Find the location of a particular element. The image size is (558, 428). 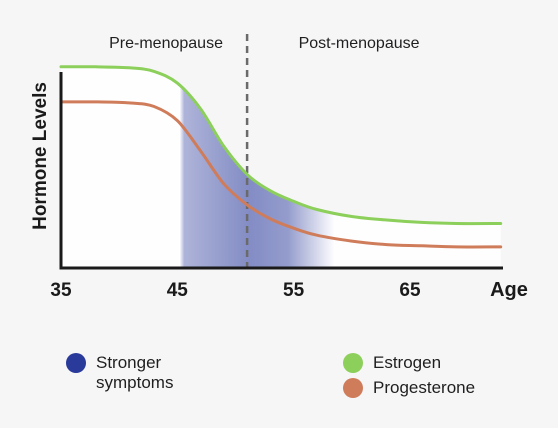

legend-item-stronger-symptoms: Stronger symptoms is located at coordinates (119, 373).